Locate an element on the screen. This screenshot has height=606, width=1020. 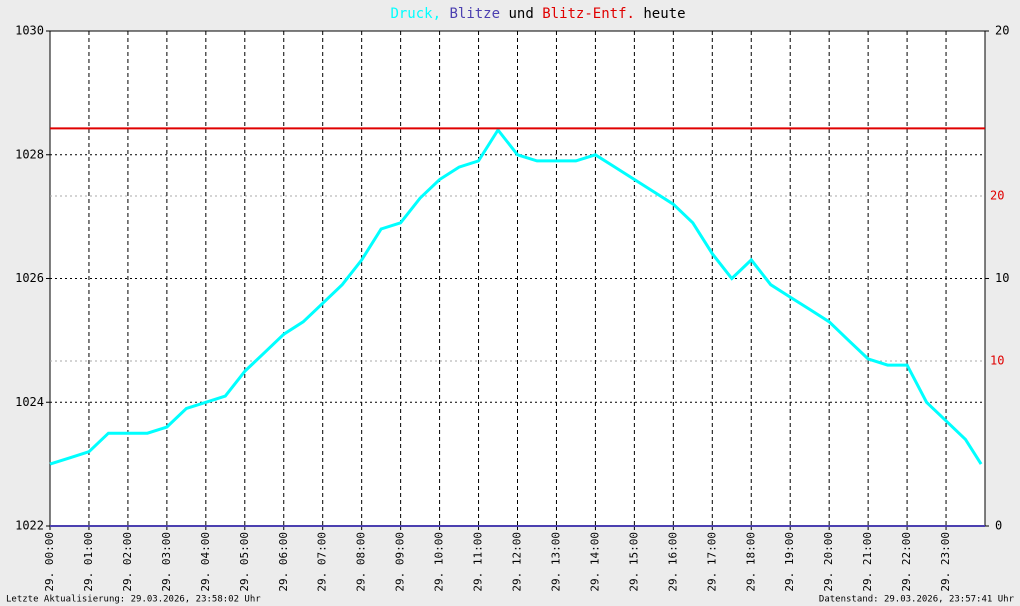
x-tick-label: 29. 08:00 is located at coordinates (361, 562).